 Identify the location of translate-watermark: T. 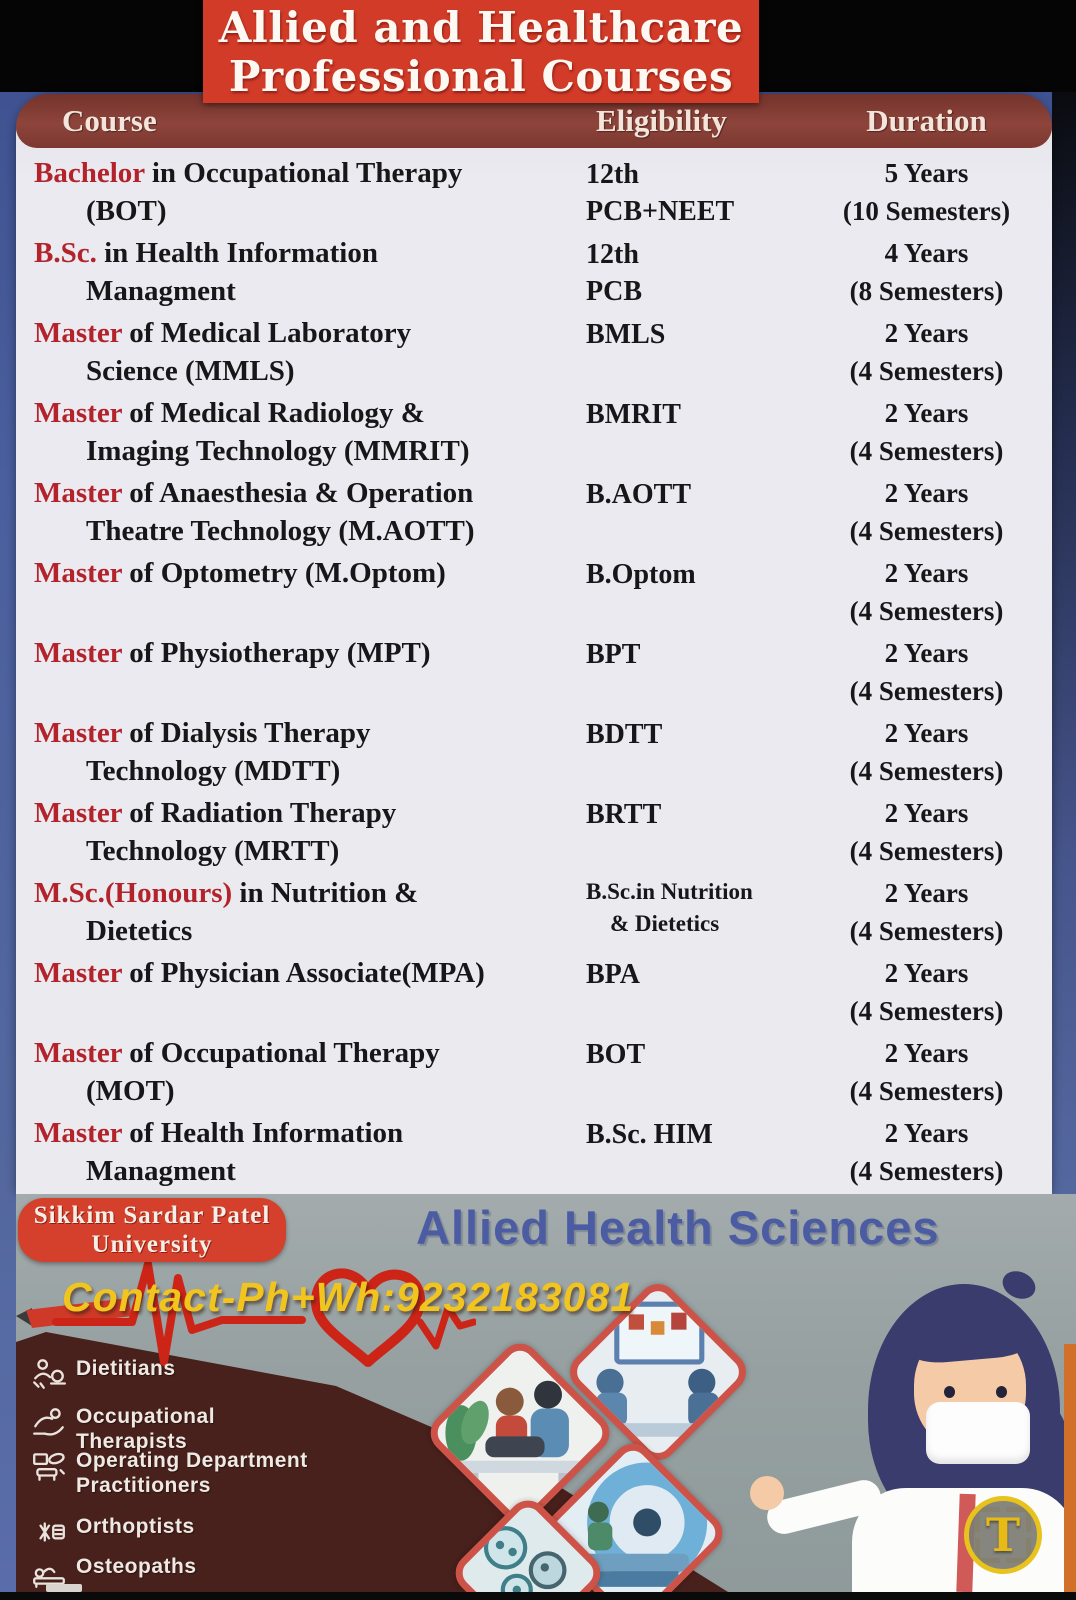
(1003, 1535).